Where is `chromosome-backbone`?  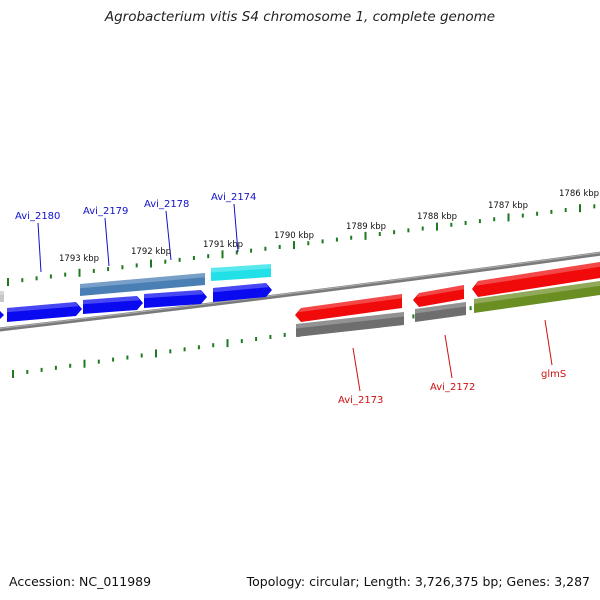
chromosome-backbone is located at coordinates (300, 291).